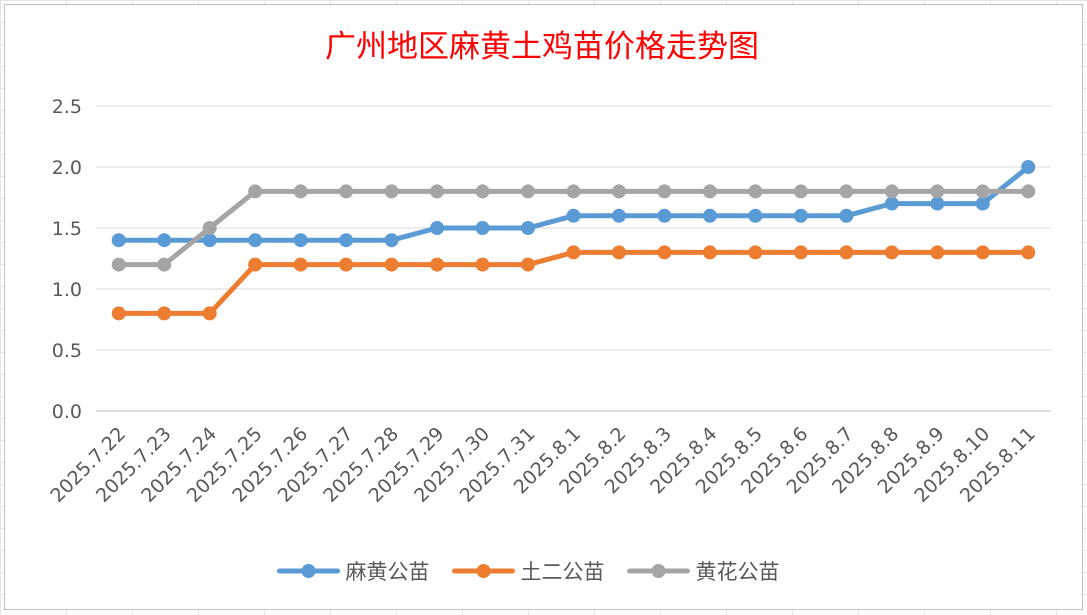 Image resolution: width=1087 pixels, height=615 pixels. What do you see at coordinates (542, 47) in the screenshot?
I see `chart-title: 广州地区麻黄土鸡苗价格走势图` at bounding box center [542, 47].